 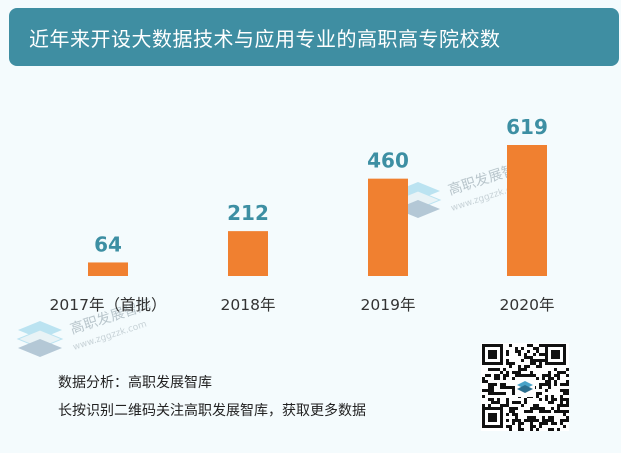 I want to click on data-label-1: 64, so click(x=108, y=244).